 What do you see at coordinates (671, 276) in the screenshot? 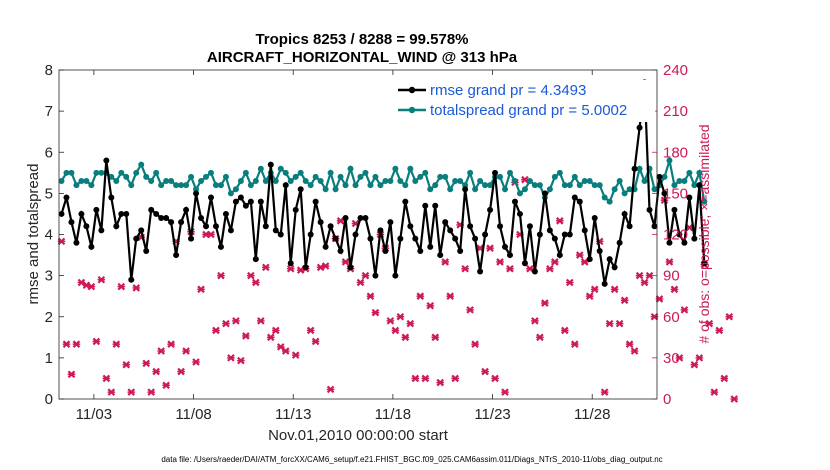
I see `y2-tick-label: 90` at bounding box center [671, 276].